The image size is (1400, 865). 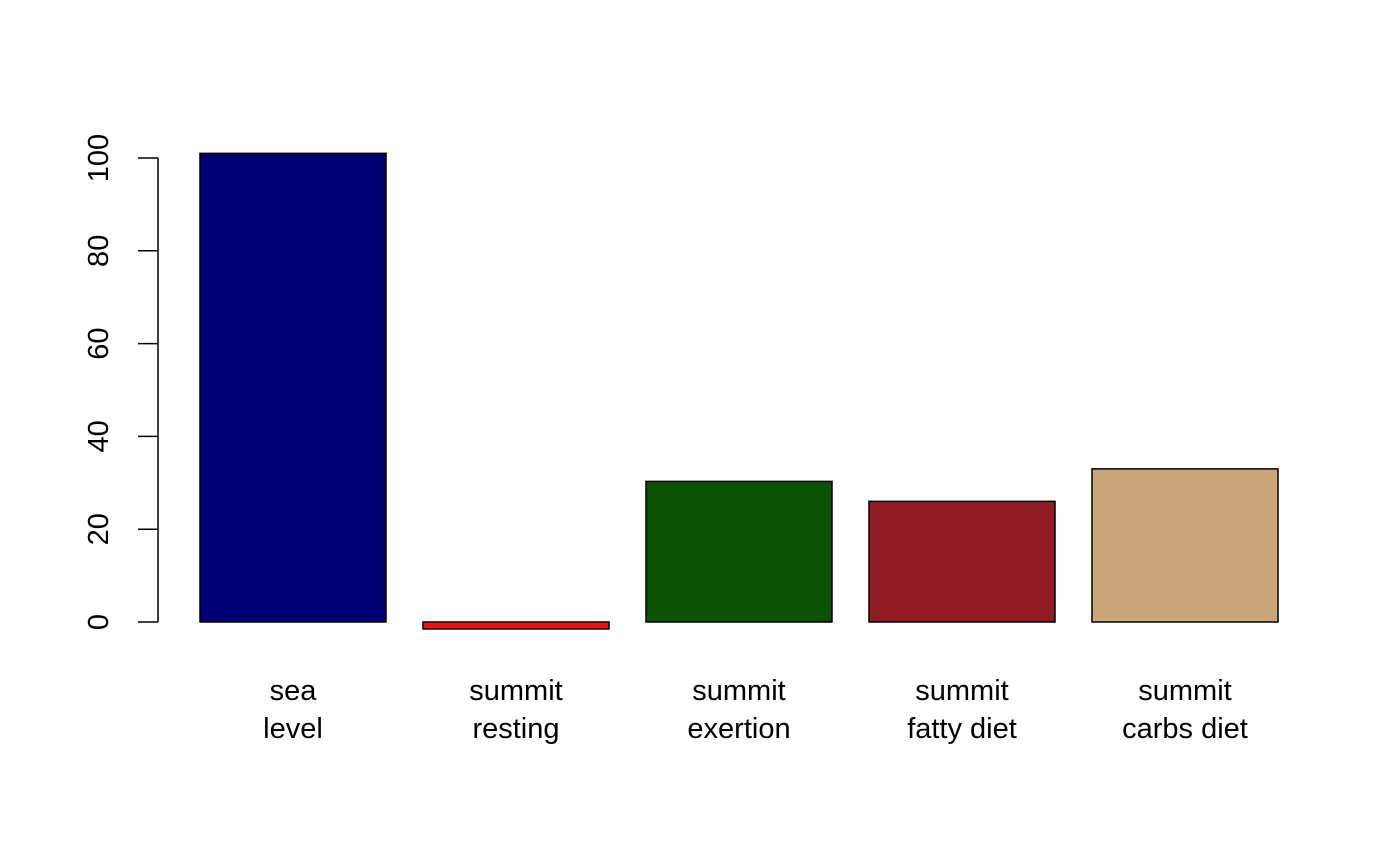 I want to click on category-label-line2: carbs diet, so click(x=1185, y=729).